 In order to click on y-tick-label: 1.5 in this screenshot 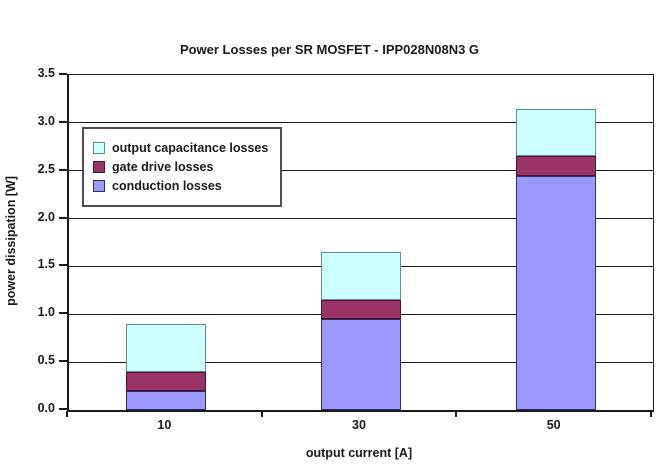, I will do `click(46, 264)`.